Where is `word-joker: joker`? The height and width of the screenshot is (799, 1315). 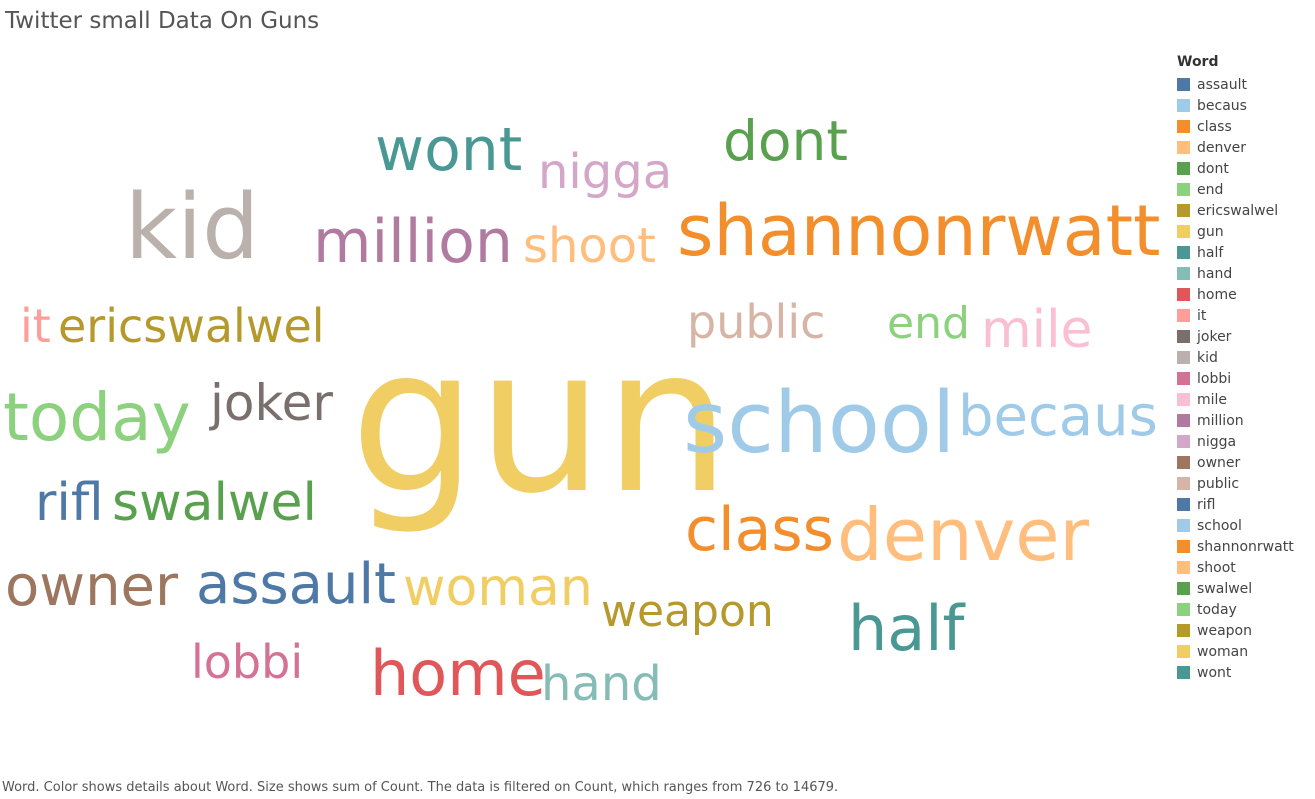
word-joker: joker is located at coordinates (271, 403).